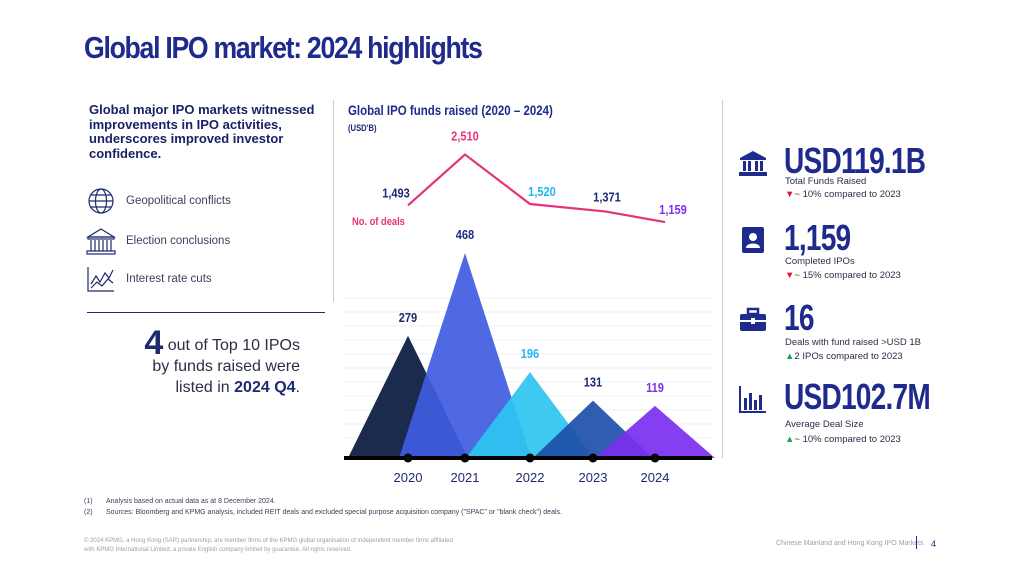 This screenshot has height=576, width=1024. Describe the element at coordinates (530, 353) in the screenshot. I see `funds-label-2022: 196` at that location.